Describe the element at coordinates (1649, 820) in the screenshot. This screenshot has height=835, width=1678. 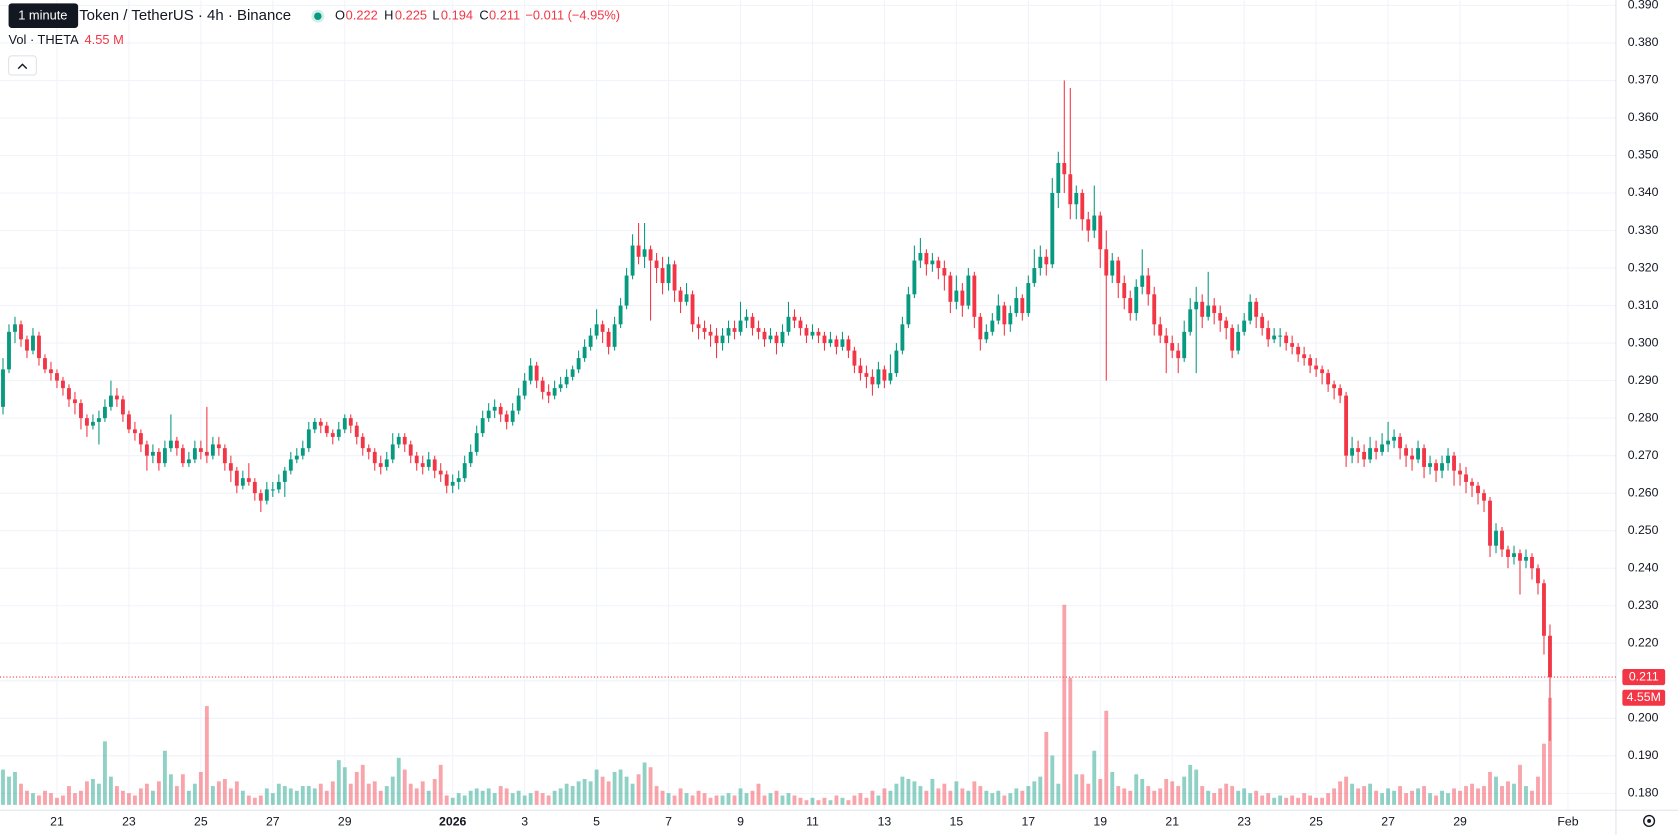
I see `settings-button` at that location.